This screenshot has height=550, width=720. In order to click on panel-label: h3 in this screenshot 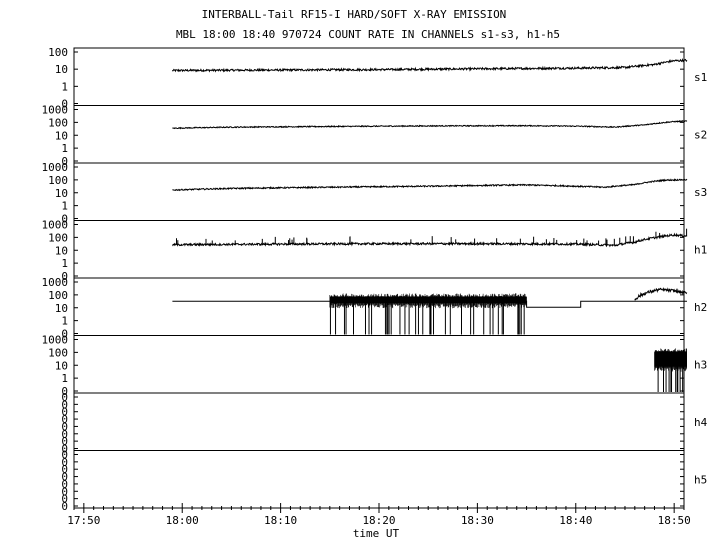, I will do `click(700, 364)`.